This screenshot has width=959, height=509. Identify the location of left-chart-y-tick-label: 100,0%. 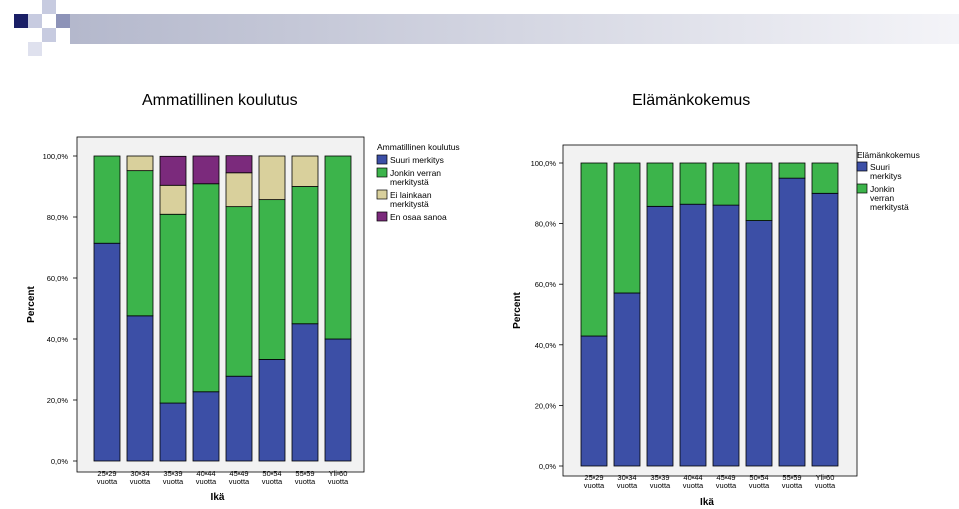
(56, 156).